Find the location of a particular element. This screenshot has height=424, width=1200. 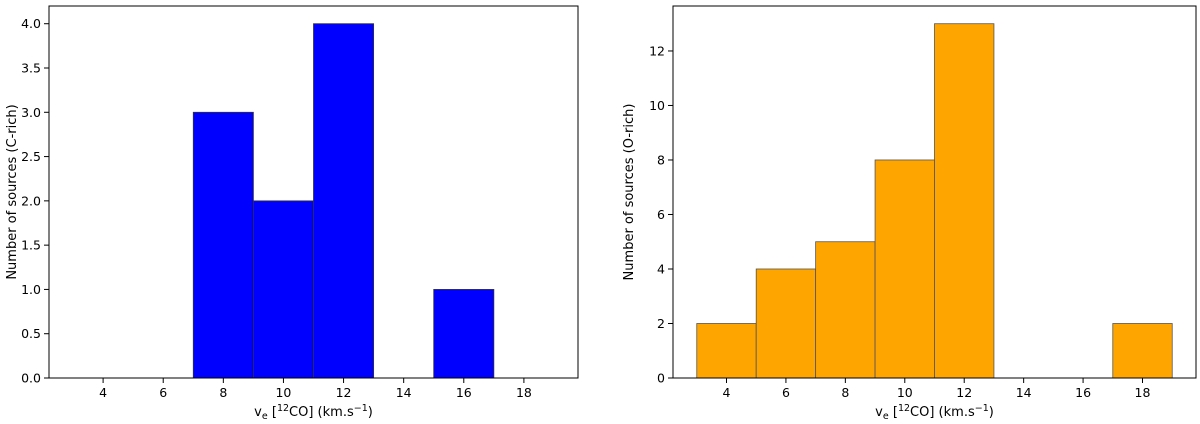

y-axis-label: Number of sources (O-rich) is located at coordinates (629, 192).